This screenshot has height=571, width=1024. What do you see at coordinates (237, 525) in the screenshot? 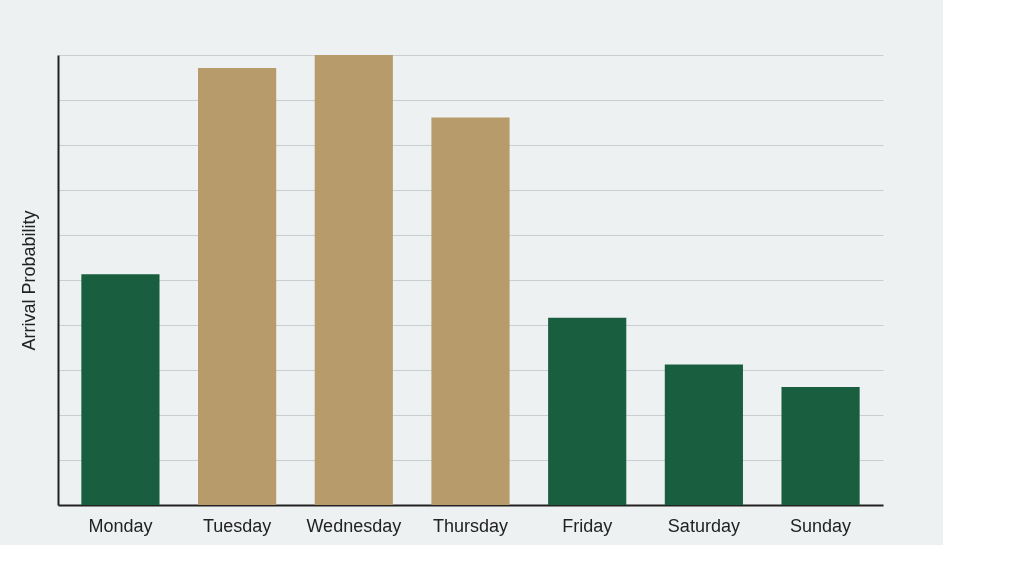
I see `x-tick-label: Tuesday` at bounding box center [237, 525].